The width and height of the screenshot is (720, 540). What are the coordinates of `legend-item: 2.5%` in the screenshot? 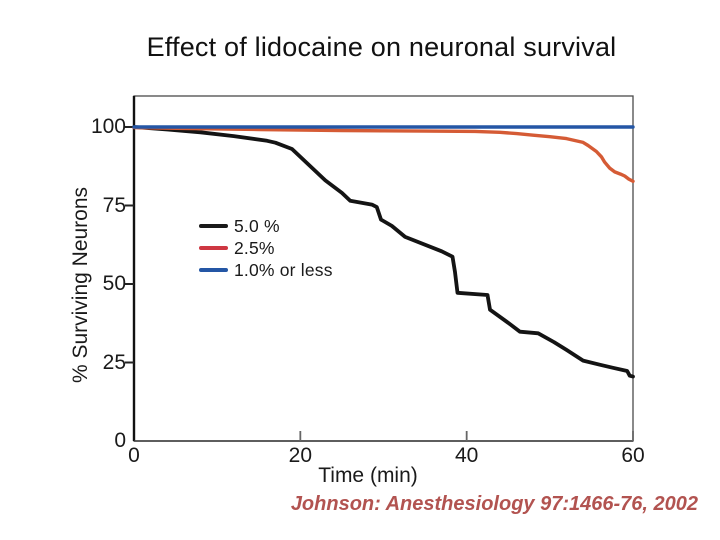 It's located at (266, 248).